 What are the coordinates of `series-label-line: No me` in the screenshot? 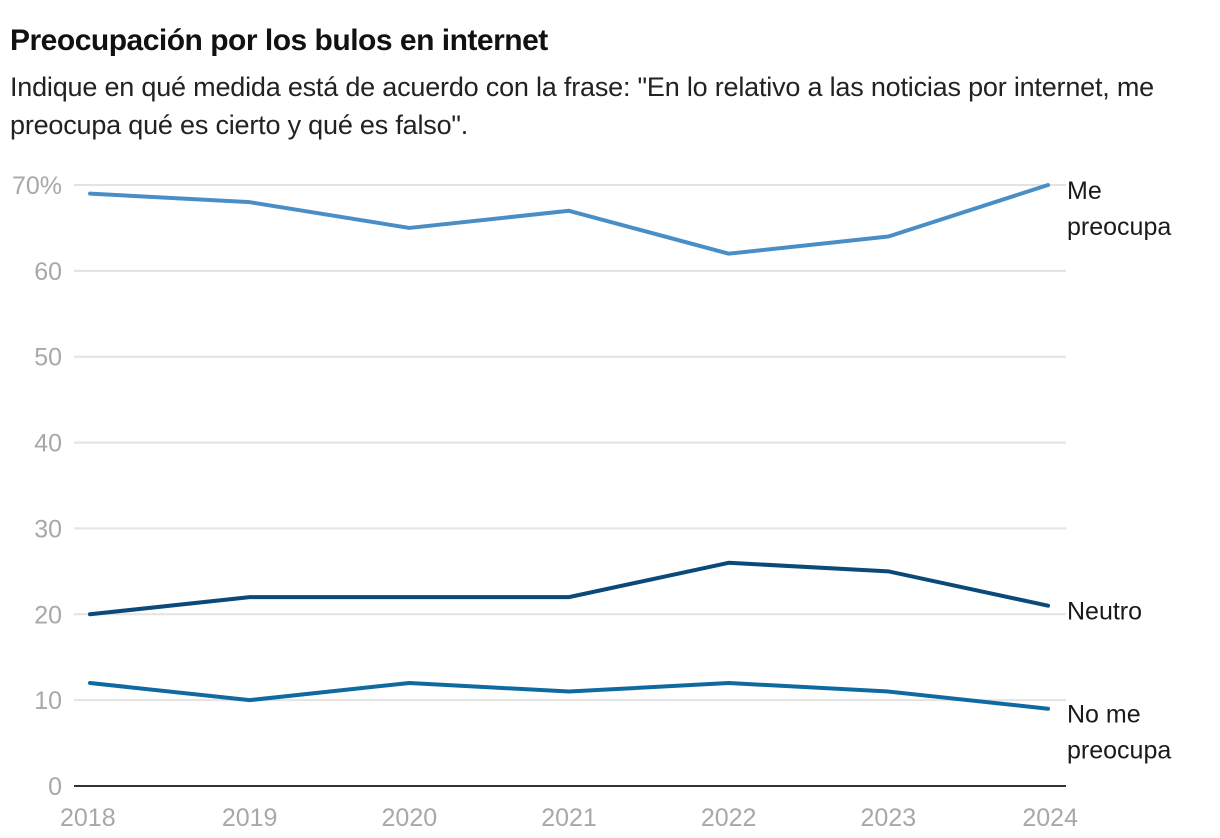 It's located at (1104, 715).